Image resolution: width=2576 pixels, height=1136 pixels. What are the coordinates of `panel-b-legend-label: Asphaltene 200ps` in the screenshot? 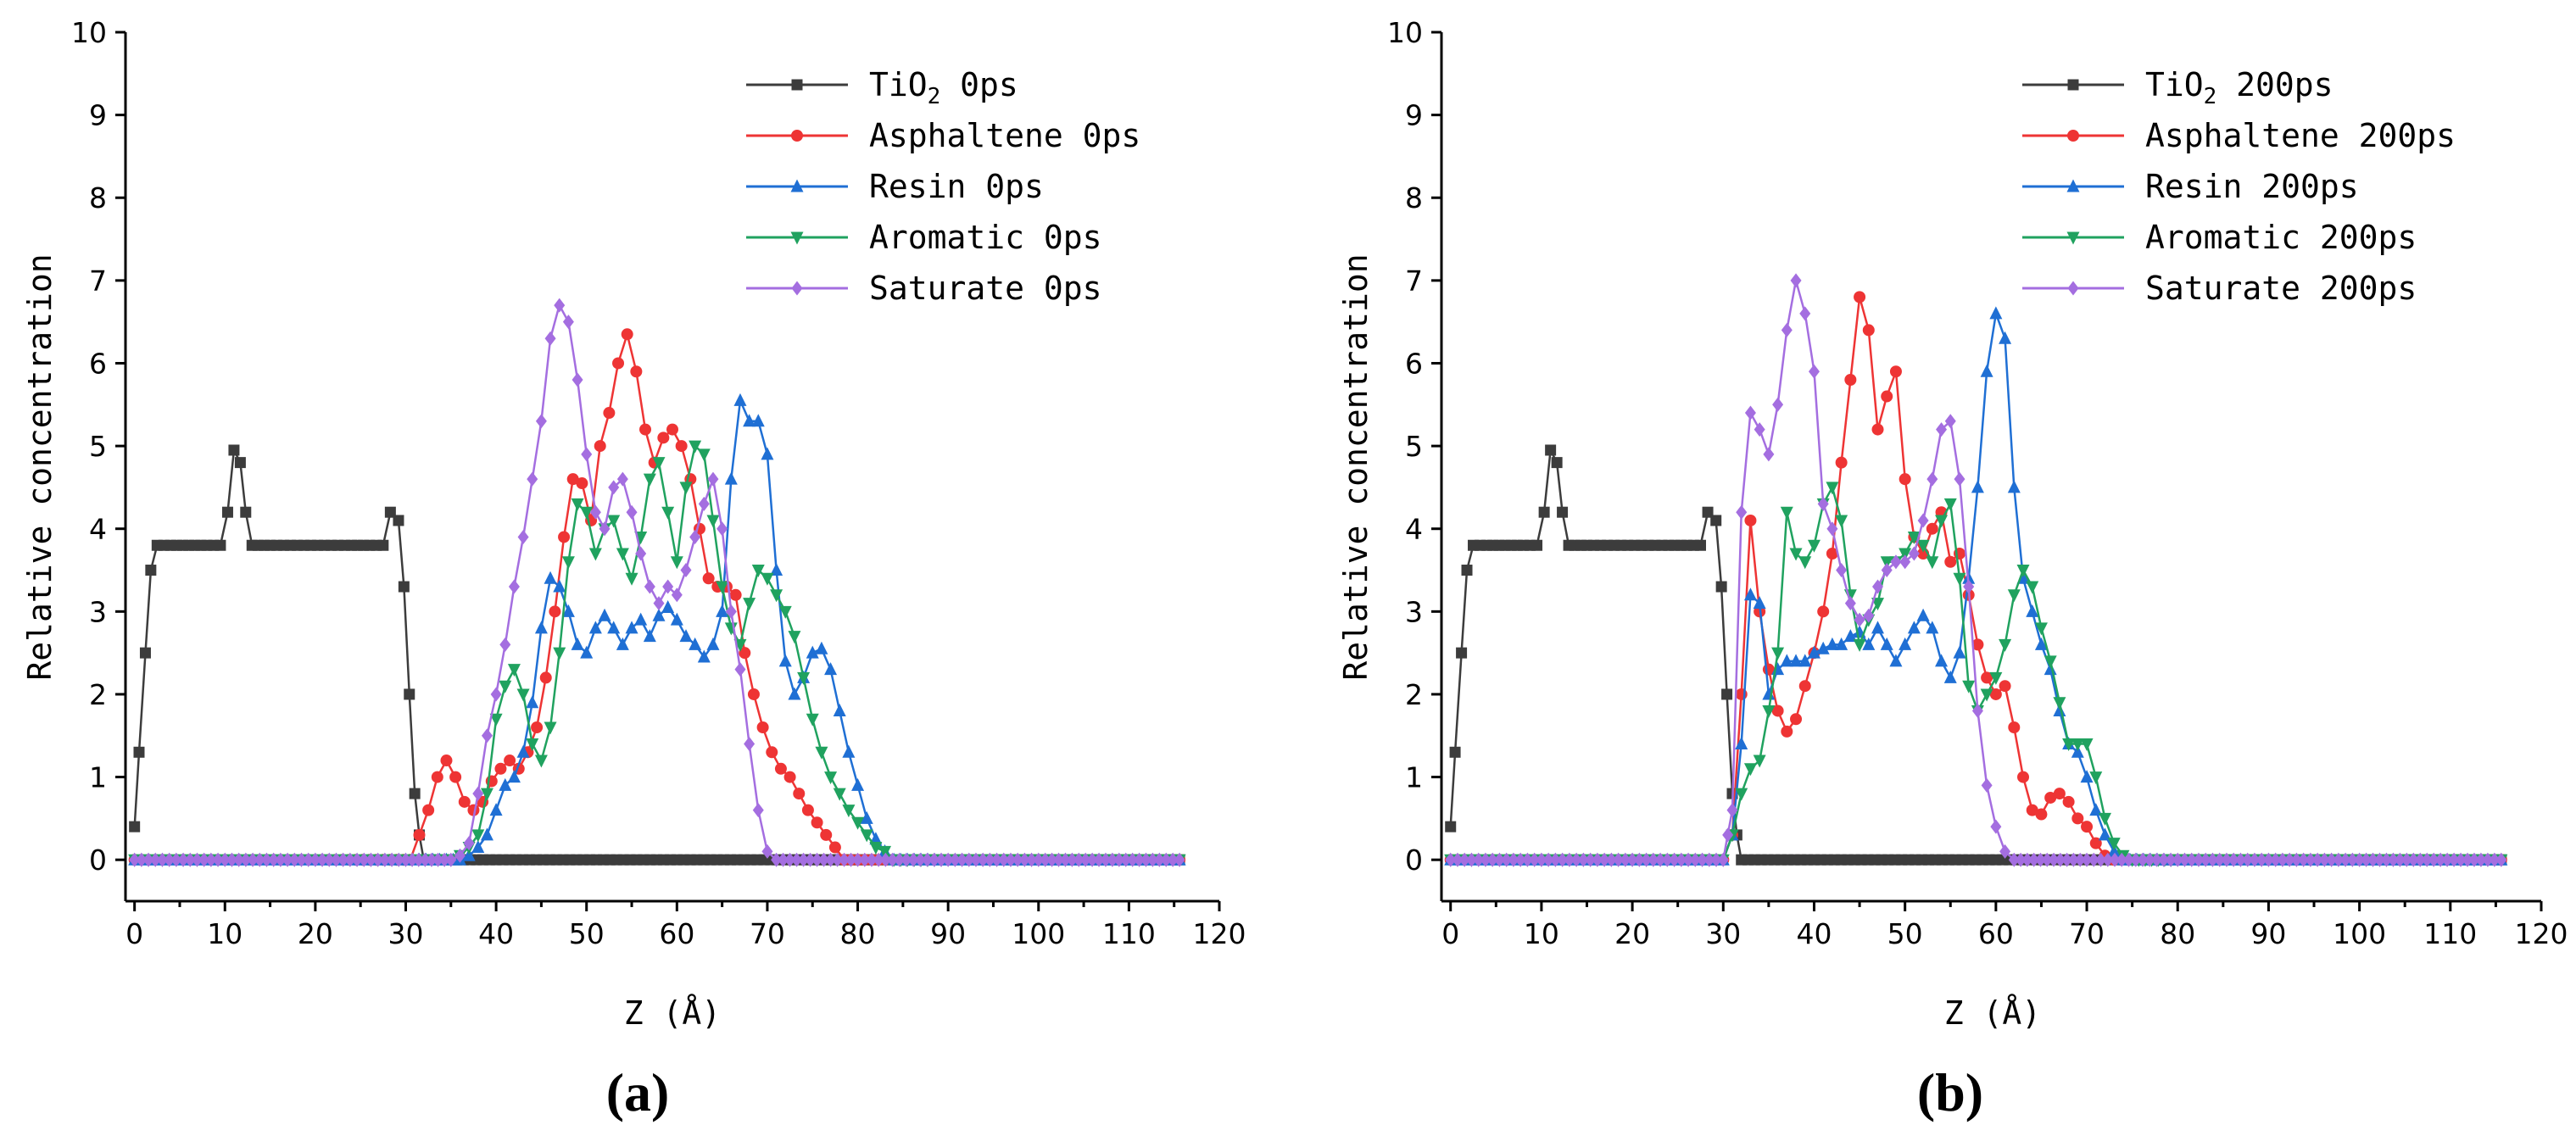 It's located at (2300, 135).